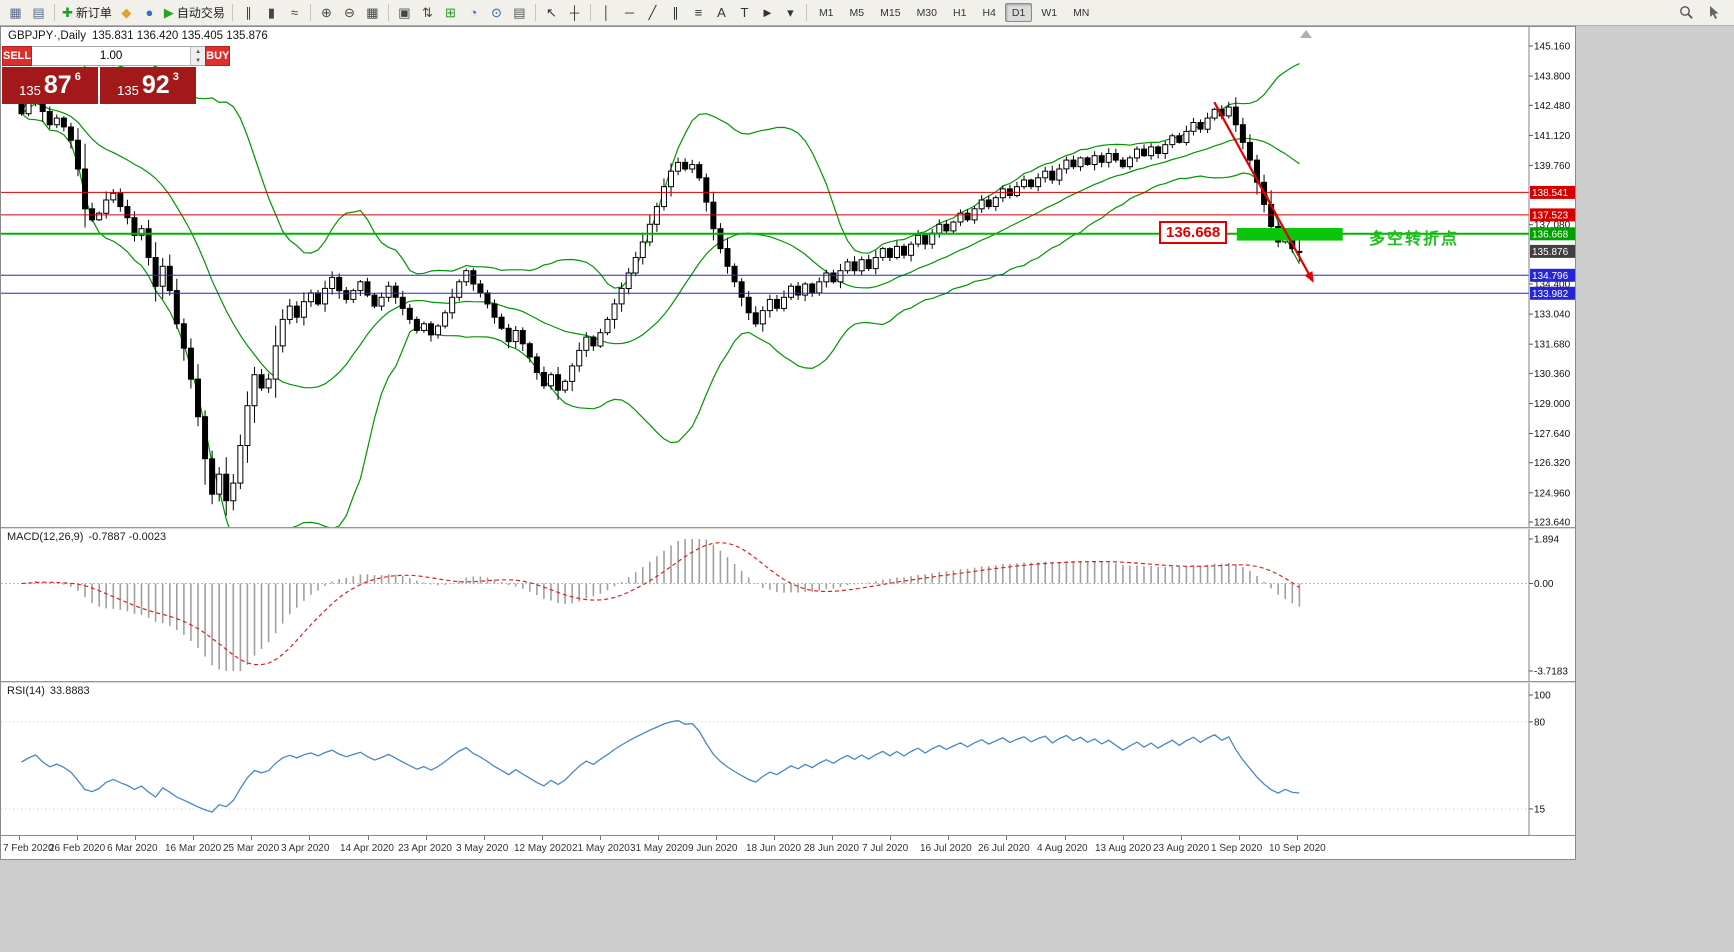 The width and height of the screenshot is (1734, 952). What do you see at coordinates (473, 12) in the screenshot?
I see `period-clock-button: ◔` at bounding box center [473, 12].